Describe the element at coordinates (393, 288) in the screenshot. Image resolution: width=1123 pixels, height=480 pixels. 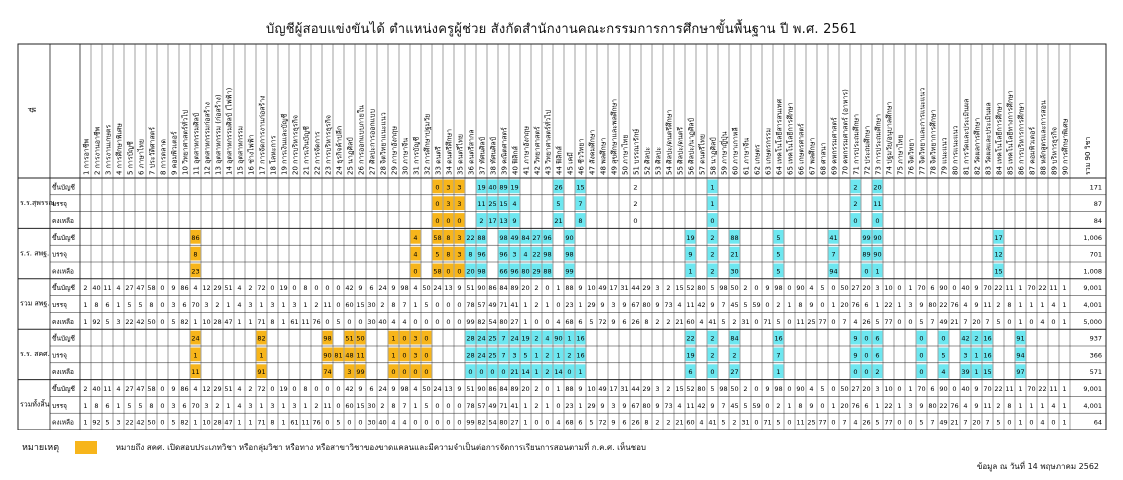
I see `table-cell-value: 9` at that location.